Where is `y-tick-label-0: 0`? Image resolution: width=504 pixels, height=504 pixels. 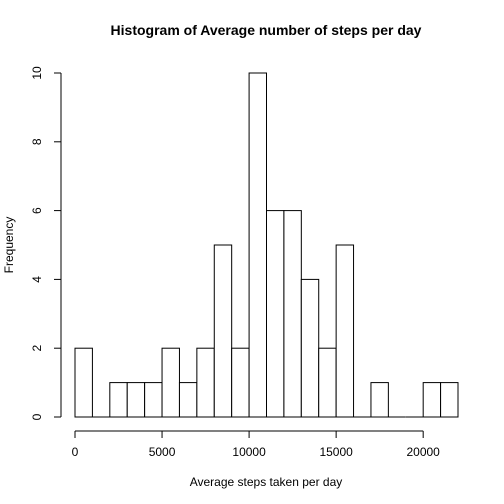
y-tick-label-0: 0 is located at coordinates (37, 416).